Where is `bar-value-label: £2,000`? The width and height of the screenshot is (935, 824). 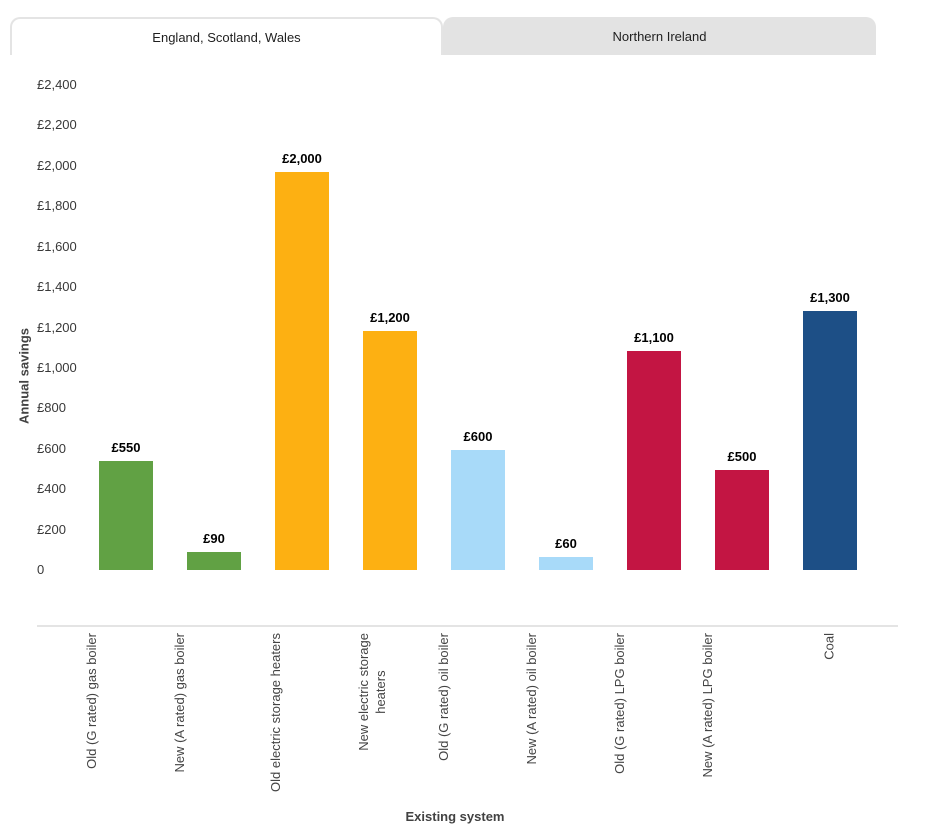 bar-value-label: £2,000 is located at coordinates (302, 158).